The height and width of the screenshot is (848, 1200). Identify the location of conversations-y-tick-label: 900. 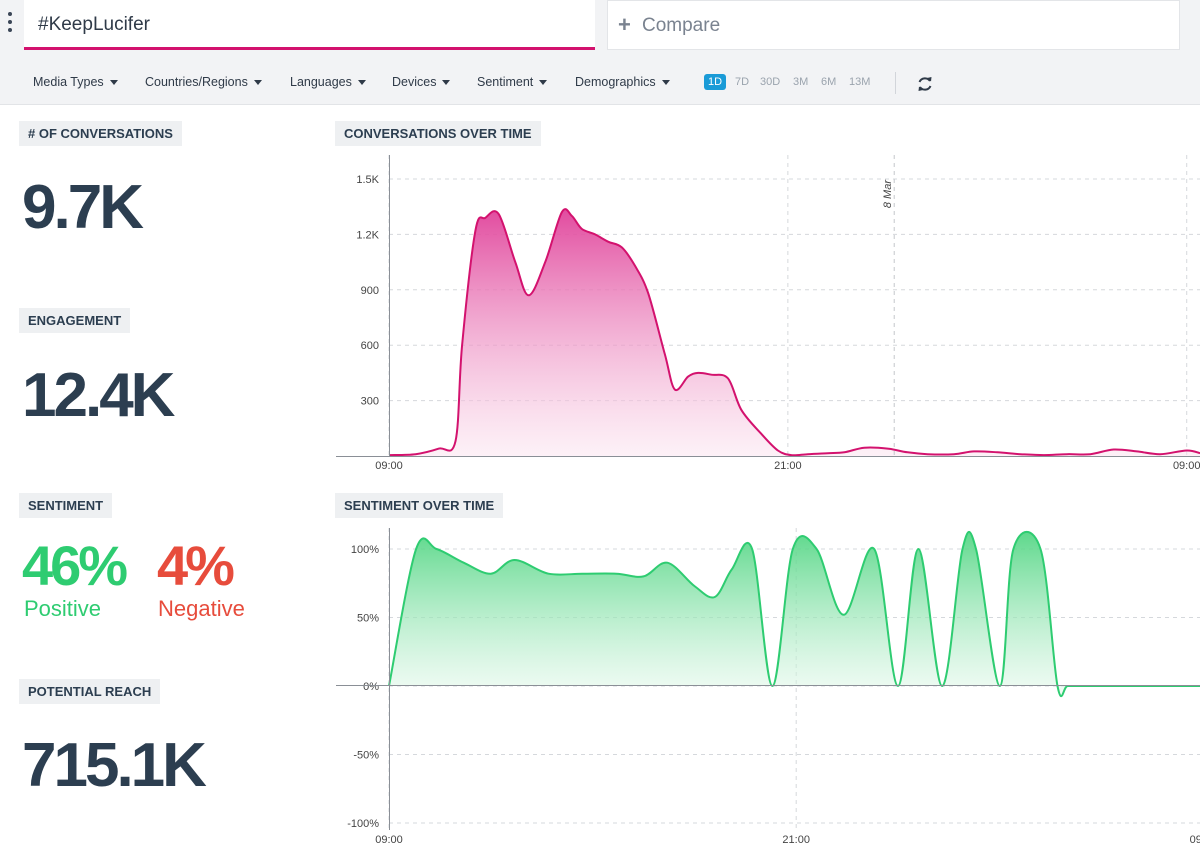
(370, 291).